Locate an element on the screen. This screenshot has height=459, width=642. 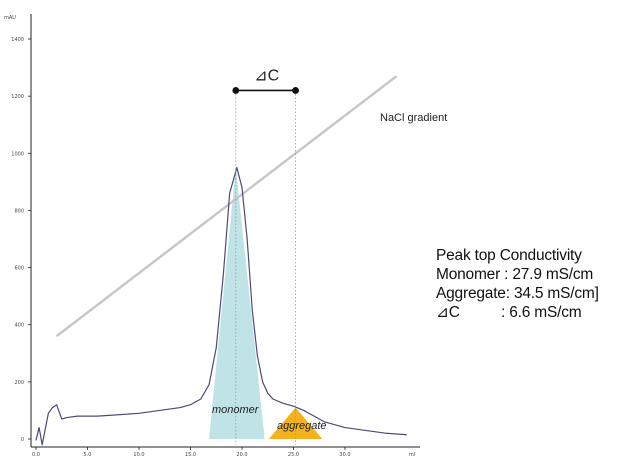
delta-c-dot-right is located at coordinates (295, 90).